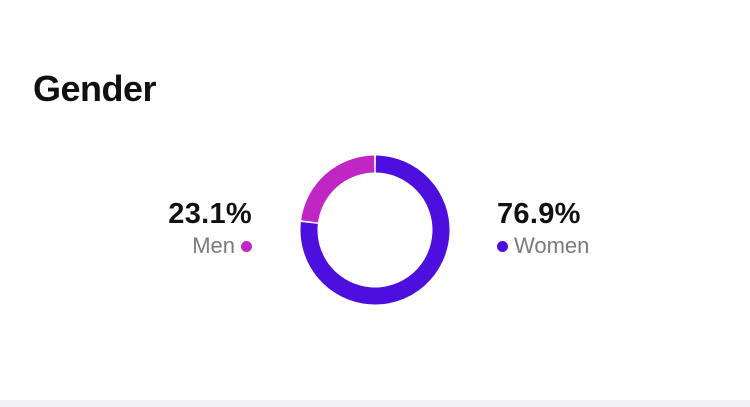 This screenshot has width=750, height=407. What do you see at coordinates (338, 189) in the screenshot?
I see `donut-slice-men` at bounding box center [338, 189].